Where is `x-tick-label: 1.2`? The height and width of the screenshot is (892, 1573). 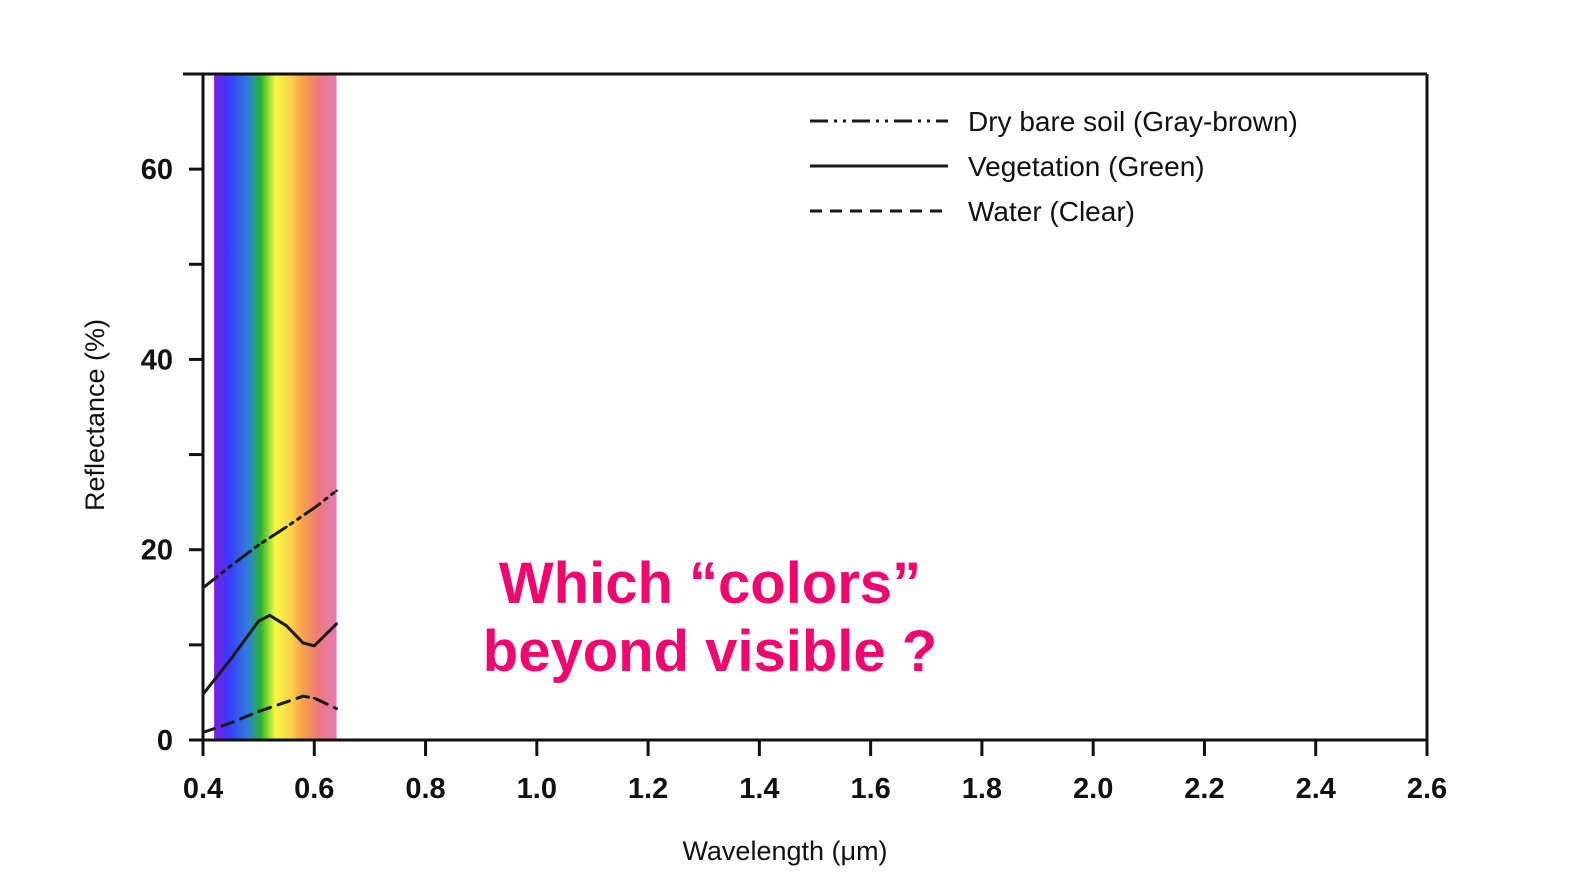
x-tick-label: 1.2 is located at coordinates (648, 789).